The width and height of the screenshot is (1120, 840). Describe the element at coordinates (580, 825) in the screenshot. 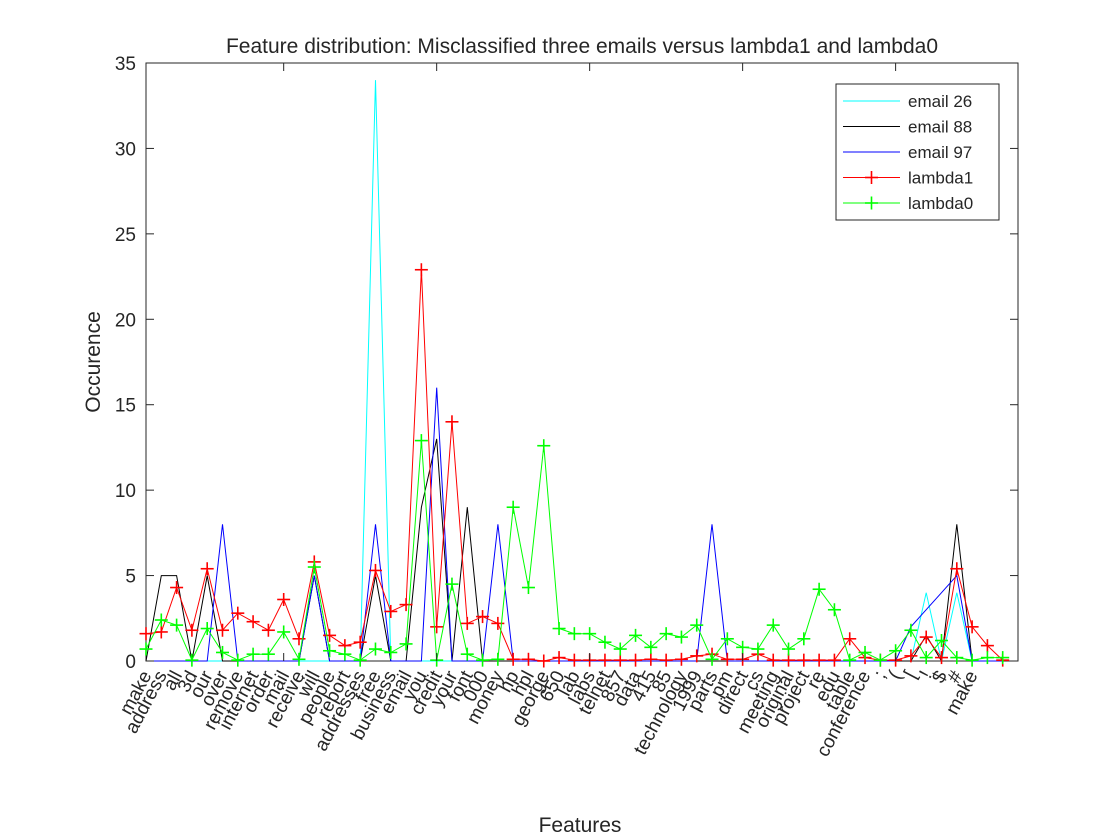

I see `x-axis-label: Features` at that location.